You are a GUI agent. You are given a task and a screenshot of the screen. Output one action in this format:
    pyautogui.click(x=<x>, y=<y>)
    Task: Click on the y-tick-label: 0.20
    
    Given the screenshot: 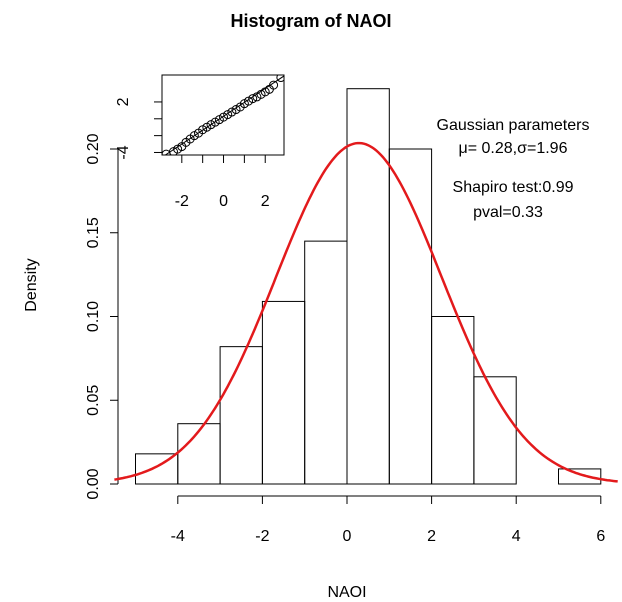 What is the action you would take?
    pyautogui.click(x=93, y=148)
    